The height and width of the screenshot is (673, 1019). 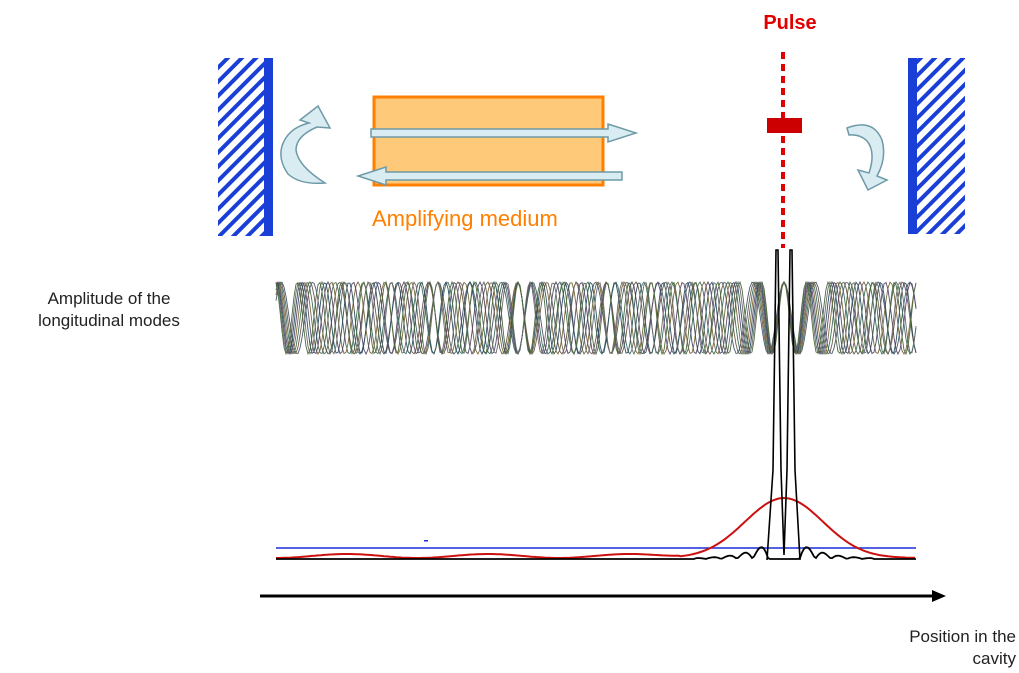 I want to click on right-mirror-hatch, so click(x=941, y=146).